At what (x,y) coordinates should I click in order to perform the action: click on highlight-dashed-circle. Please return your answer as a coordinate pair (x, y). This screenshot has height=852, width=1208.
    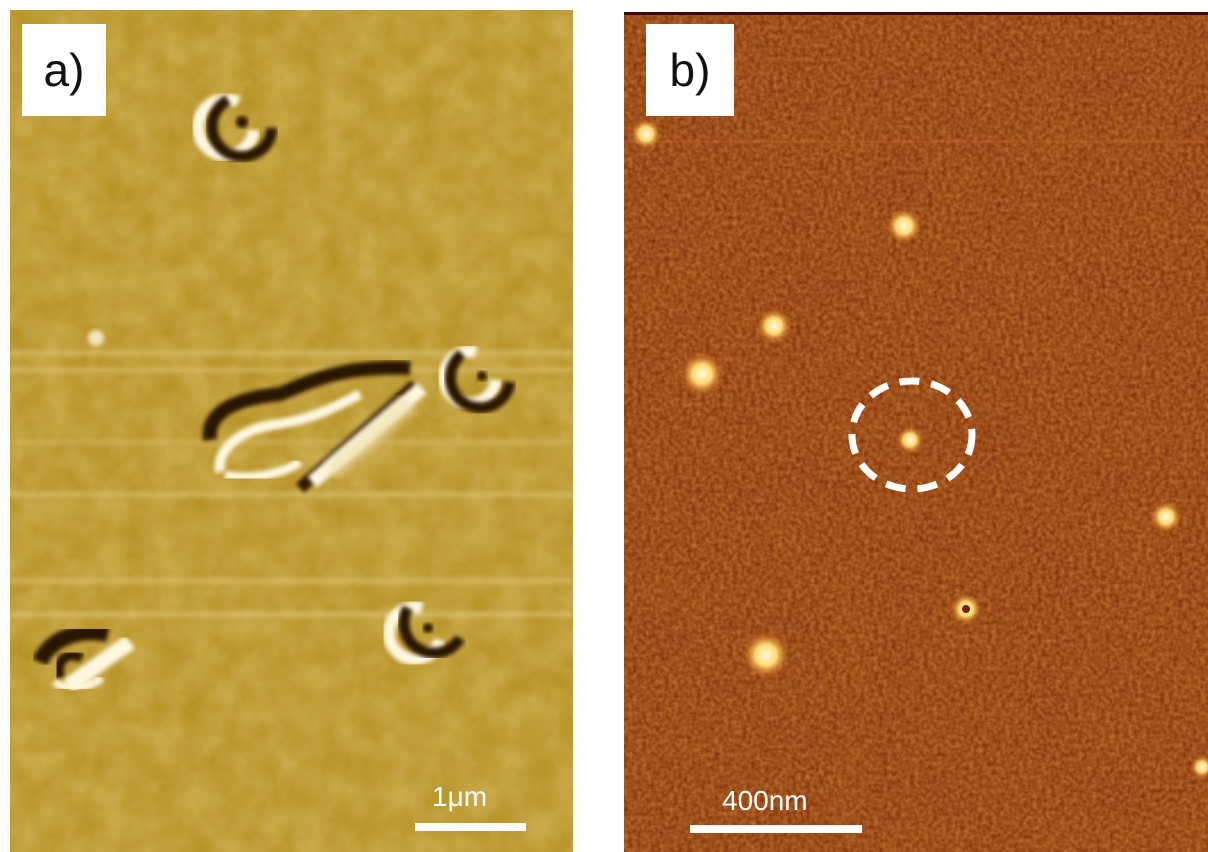
    Looking at the image, I should click on (912, 435).